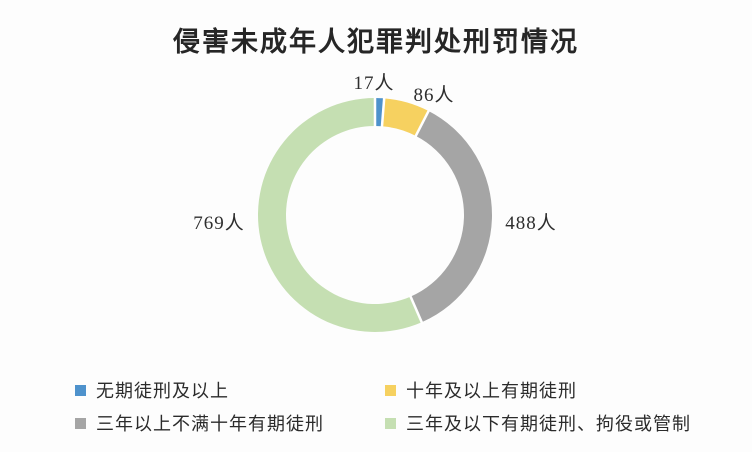 This screenshot has width=752, height=452. I want to click on legend-label: 十年及以上有期徒刑, so click(491, 391).